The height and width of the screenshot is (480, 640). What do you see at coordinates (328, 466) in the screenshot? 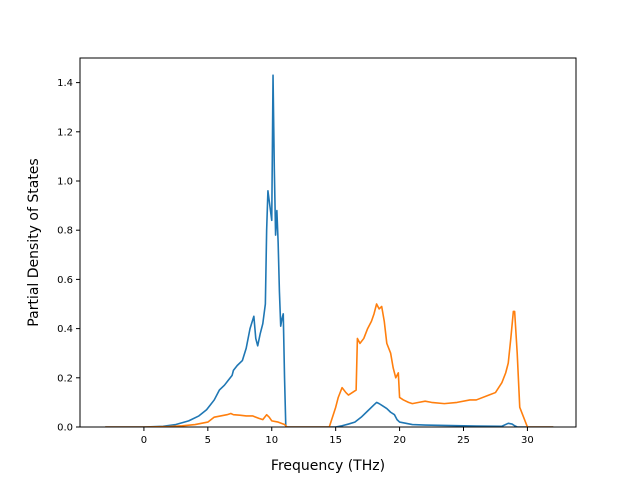
I see `x-axis-label: Frequency (THz)` at bounding box center [328, 466].